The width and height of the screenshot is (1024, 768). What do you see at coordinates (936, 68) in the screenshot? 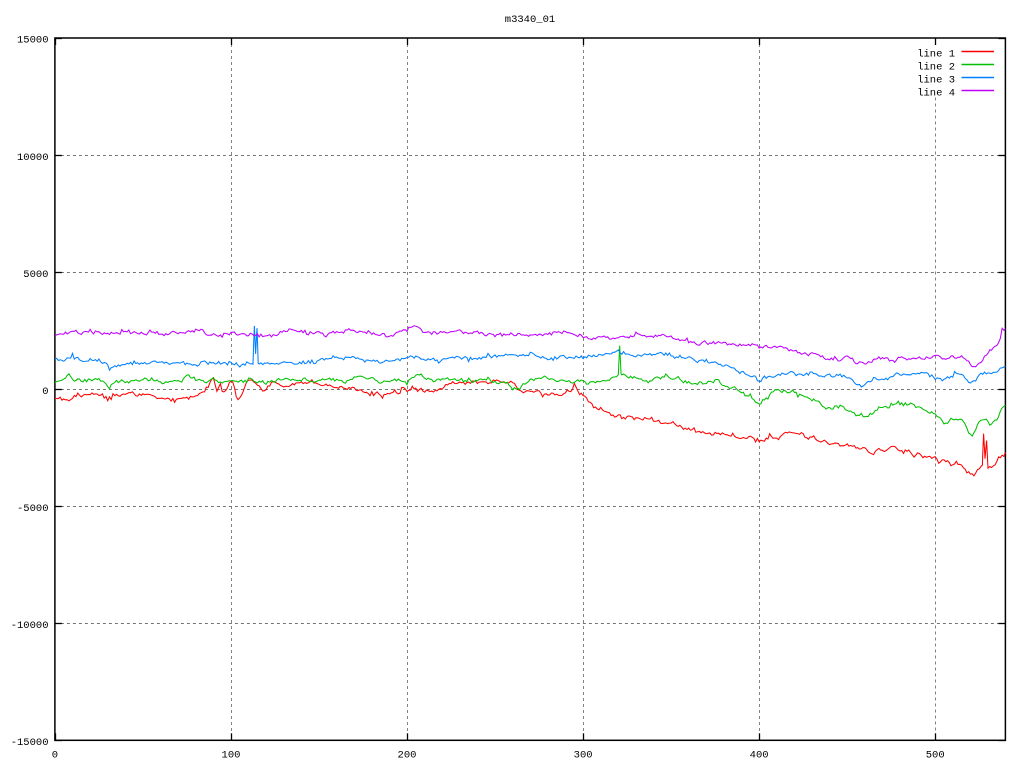
I see `svg-text: line 2` at bounding box center [936, 68].